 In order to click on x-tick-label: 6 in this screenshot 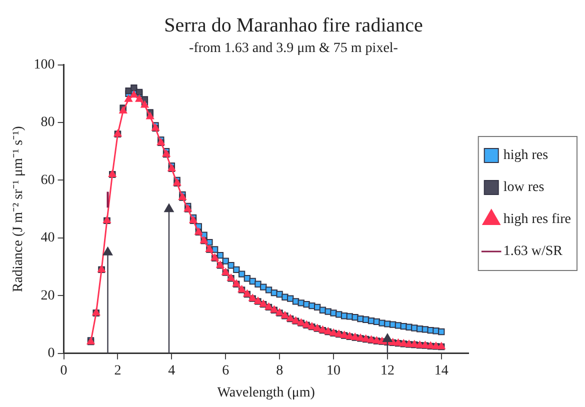, I will do `click(226, 370)`.